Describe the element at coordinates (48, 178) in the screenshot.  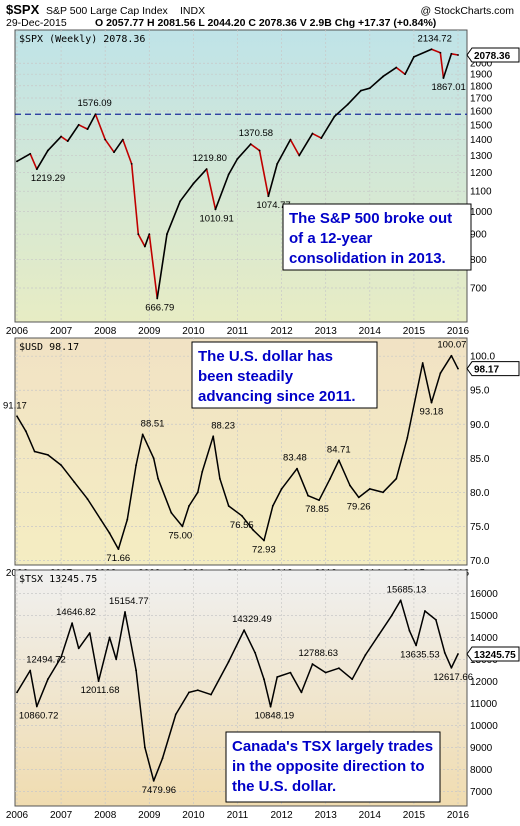
I see `price-annotation: 1219.29` at that location.